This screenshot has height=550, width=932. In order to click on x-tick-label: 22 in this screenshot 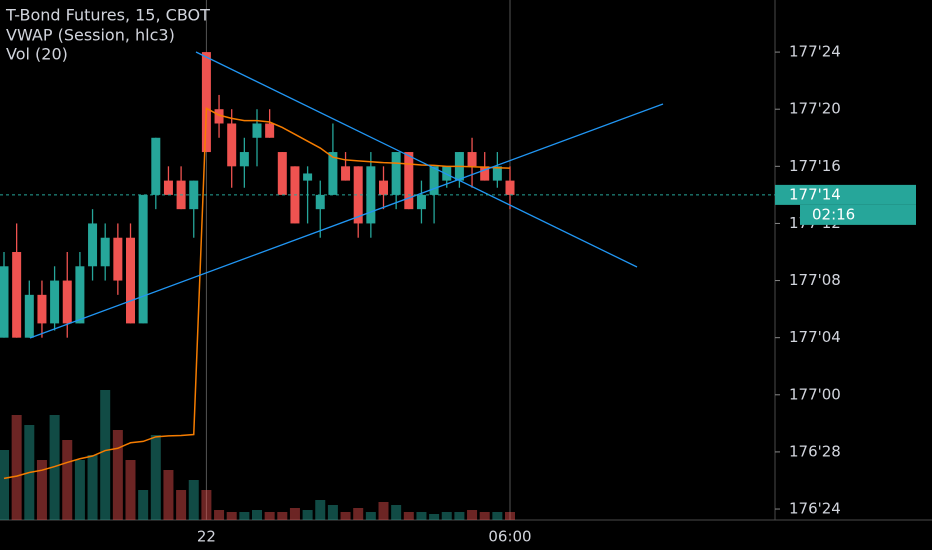, I will do `click(206, 537)`.